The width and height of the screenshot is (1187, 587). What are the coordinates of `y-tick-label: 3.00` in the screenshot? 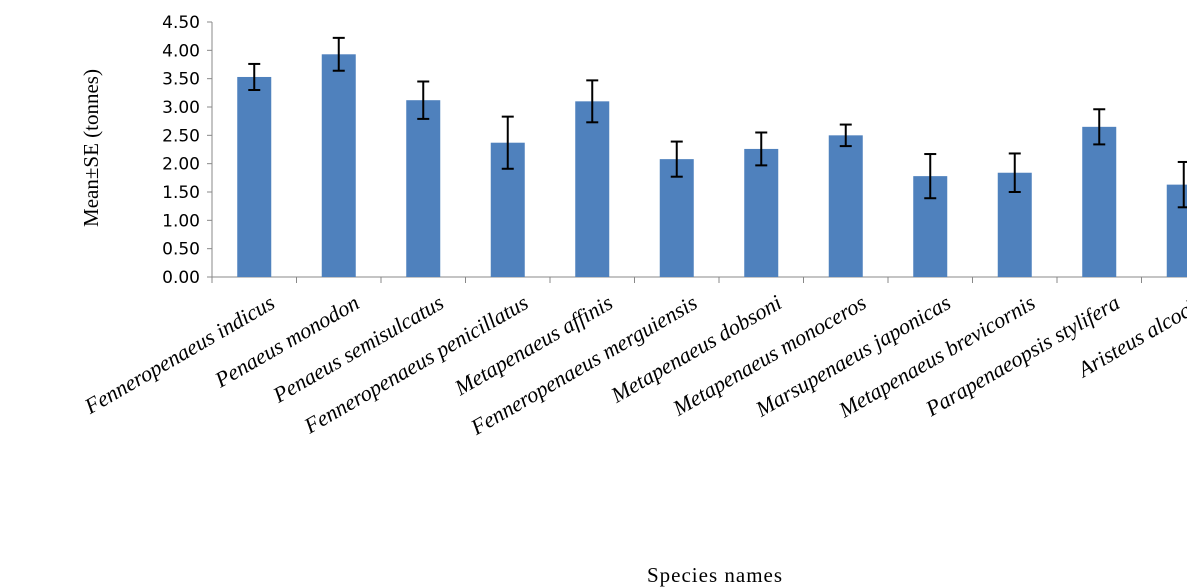 It's located at (181, 108).